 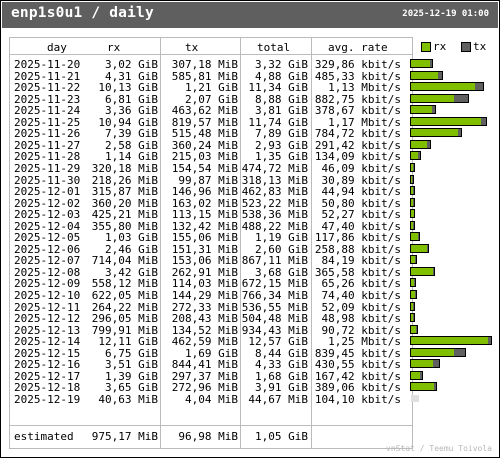 I want to click on row-rx: 10,94 GiB, so click(x=128, y=122).